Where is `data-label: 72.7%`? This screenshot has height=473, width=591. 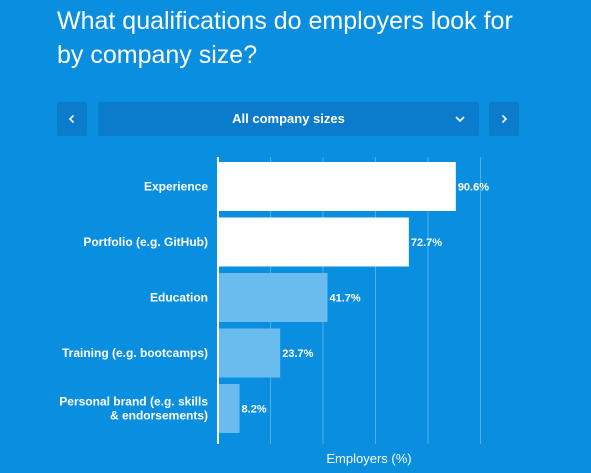
data-label: 72.7% is located at coordinates (426, 243).